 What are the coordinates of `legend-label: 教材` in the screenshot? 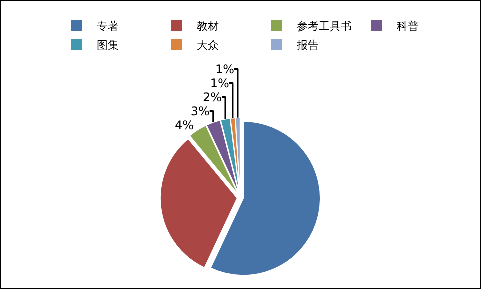 It's located at (208, 26).